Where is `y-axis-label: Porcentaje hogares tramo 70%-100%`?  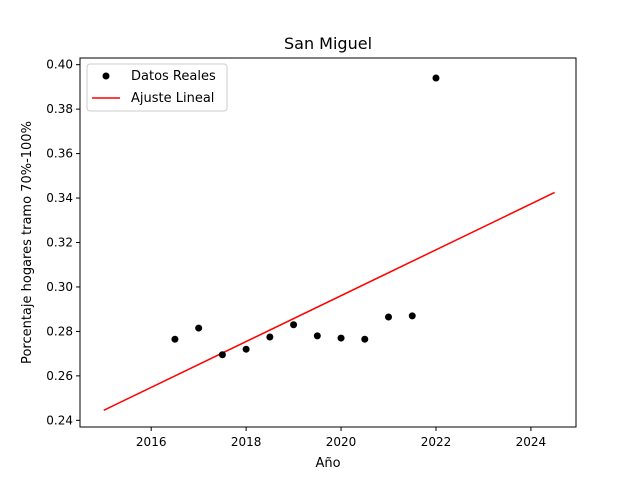 y-axis-label: Porcentaje hogares tramo 70%-100% is located at coordinates (27, 242).